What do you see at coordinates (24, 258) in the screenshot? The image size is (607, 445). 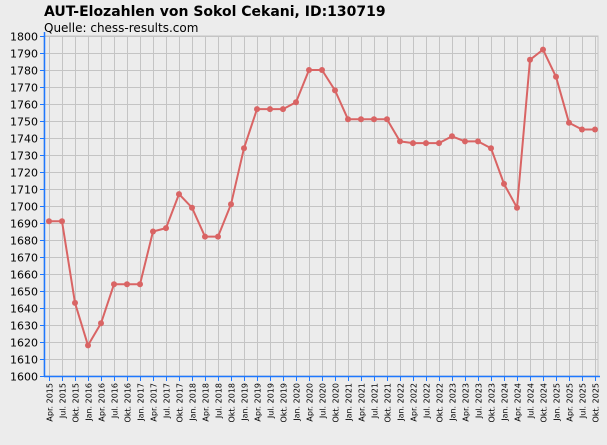 I see `y-tick-label: 1670` at bounding box center [24, 258].